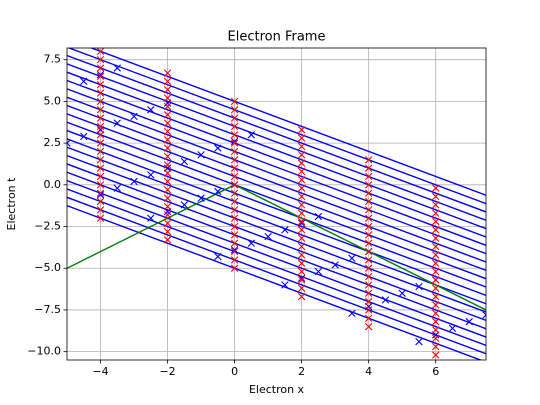 The image size is (540, 405). Describe the element at coordinates (167, 371) in the screenshot. I see `x-tick-label: −2` at that location.